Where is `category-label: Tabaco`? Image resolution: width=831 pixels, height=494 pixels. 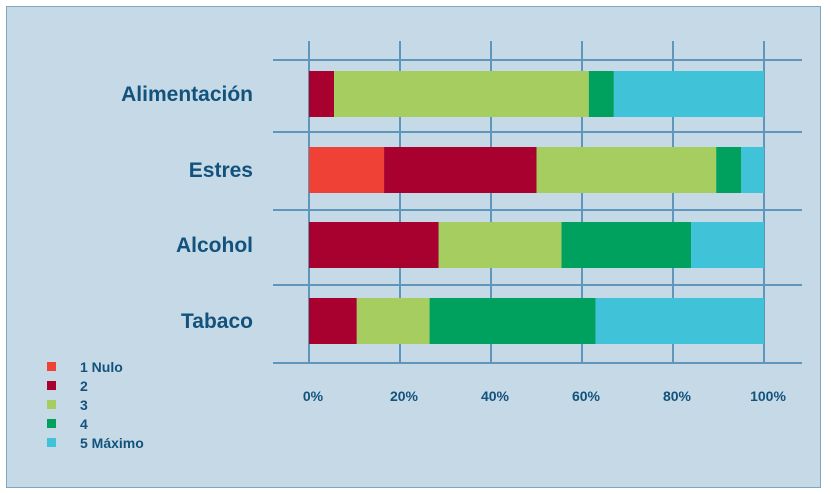
category-label: Tabaco is located at coordinates (217, 321).